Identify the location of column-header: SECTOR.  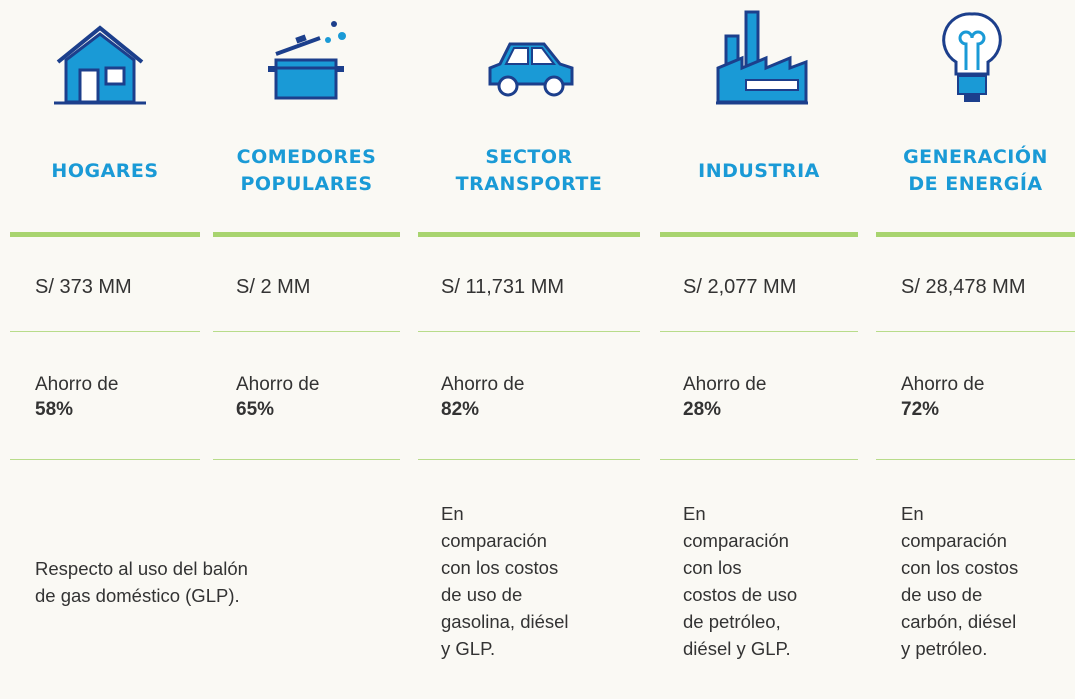
(529, 157).